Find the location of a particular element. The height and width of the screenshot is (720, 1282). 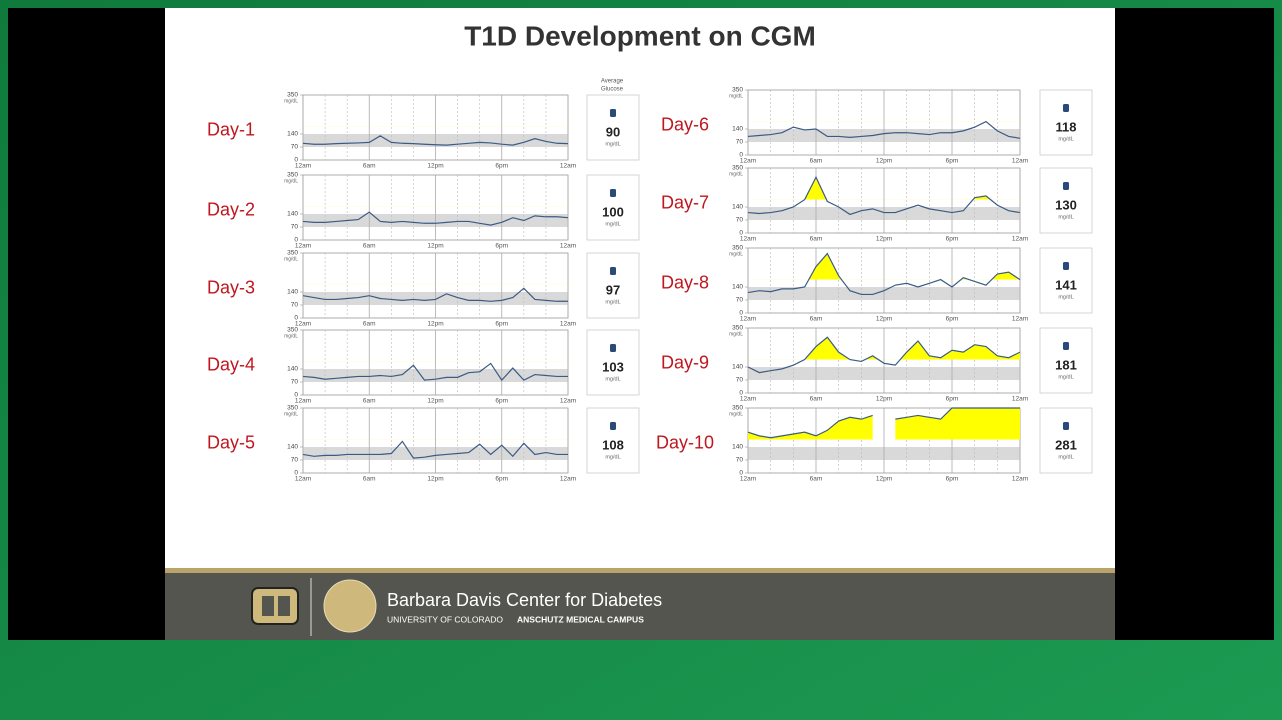

footer-title: Barbara Davis Center for Diabetes is located at coordinates (524, 600).